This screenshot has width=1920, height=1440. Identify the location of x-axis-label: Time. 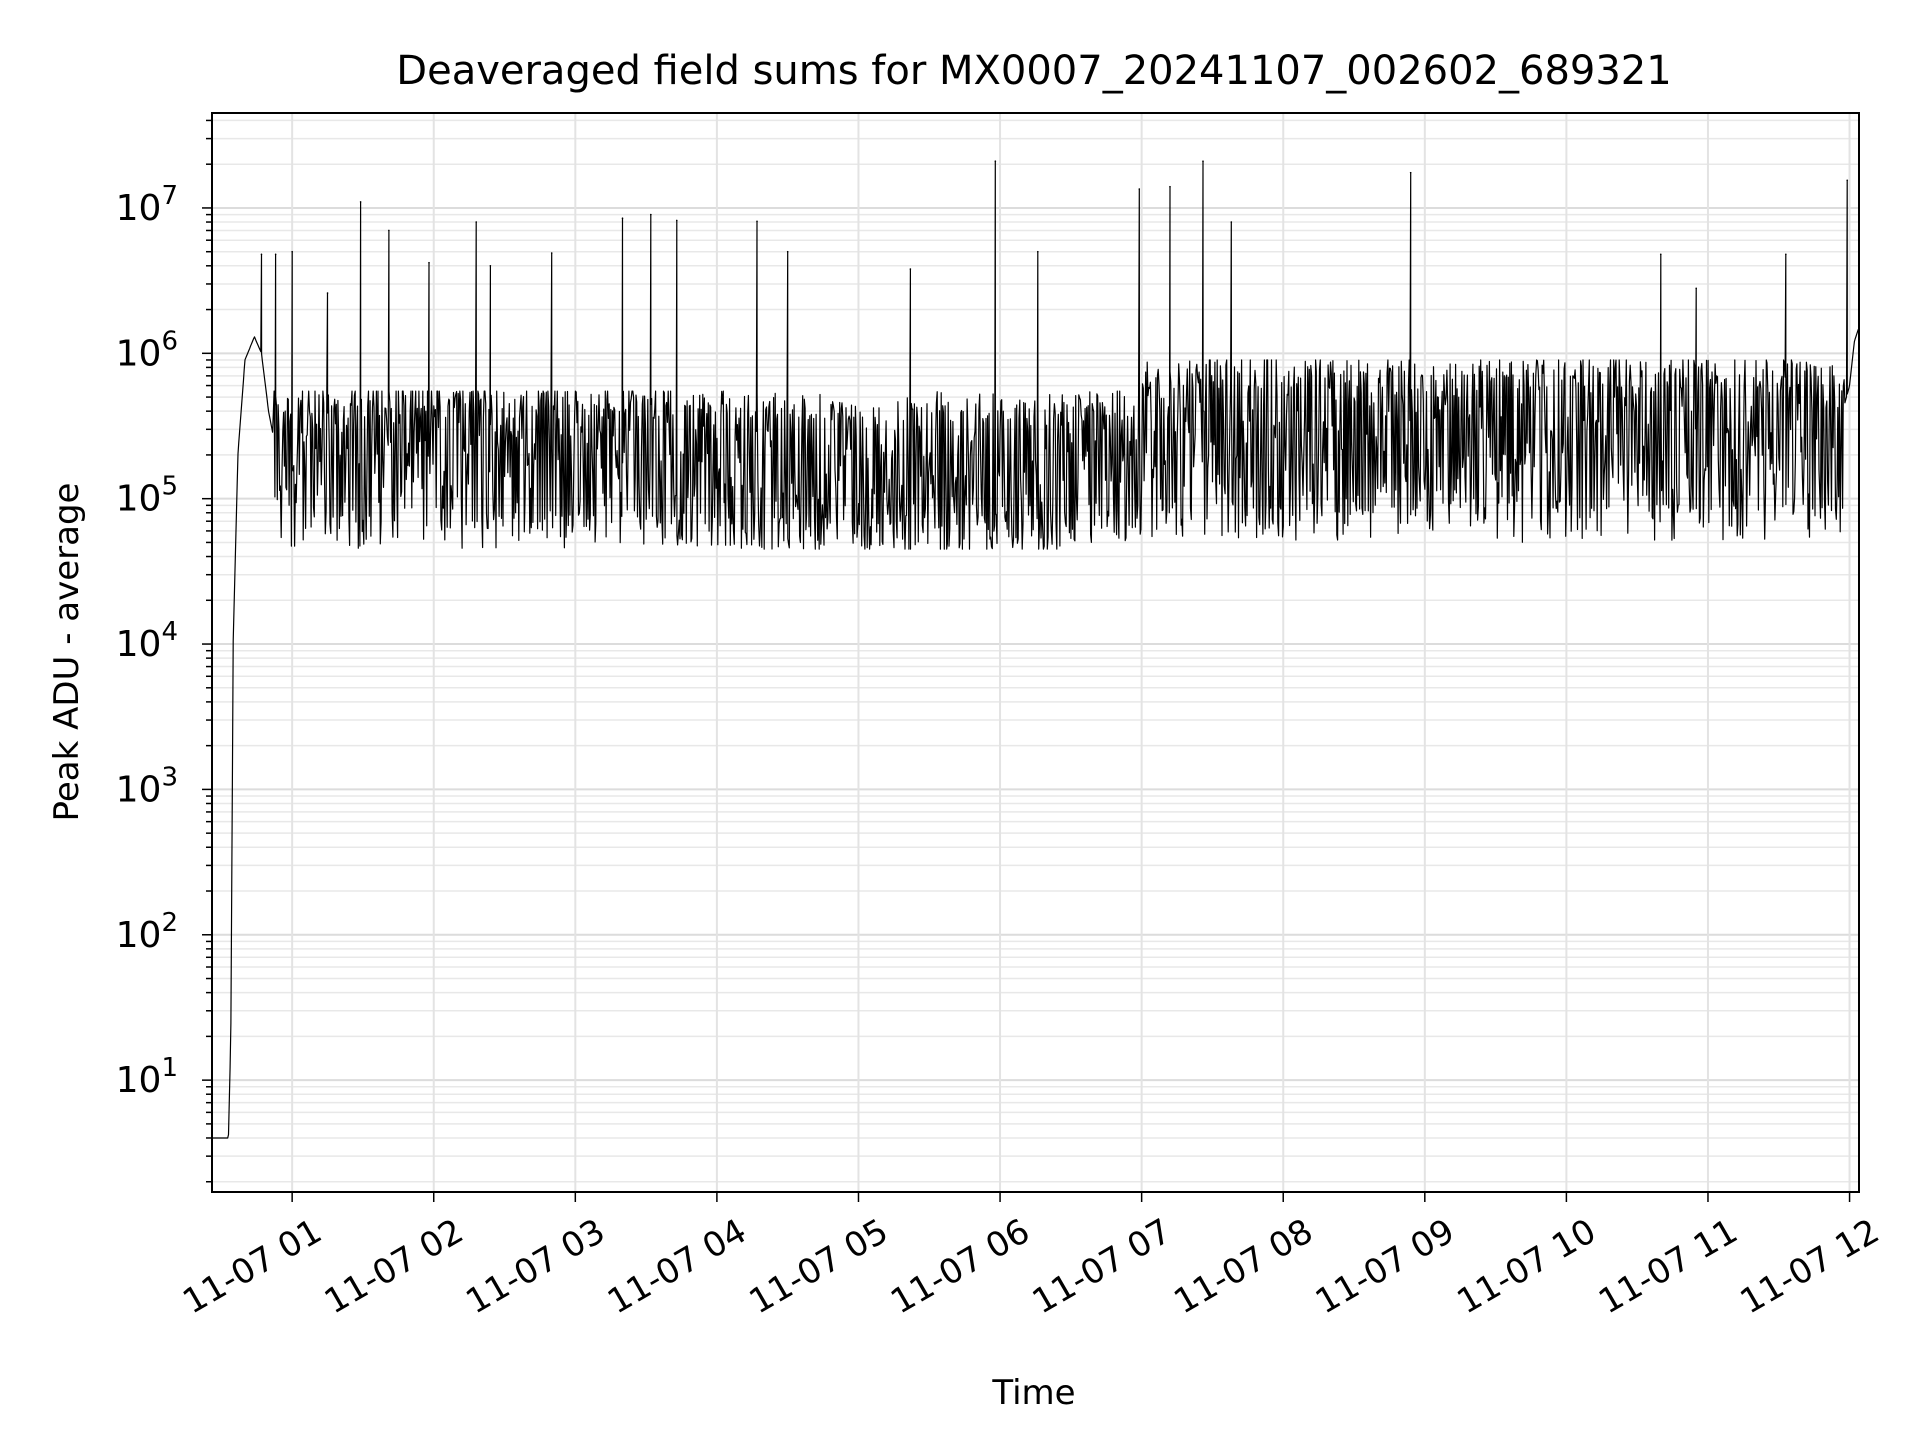
(1033, 1393).